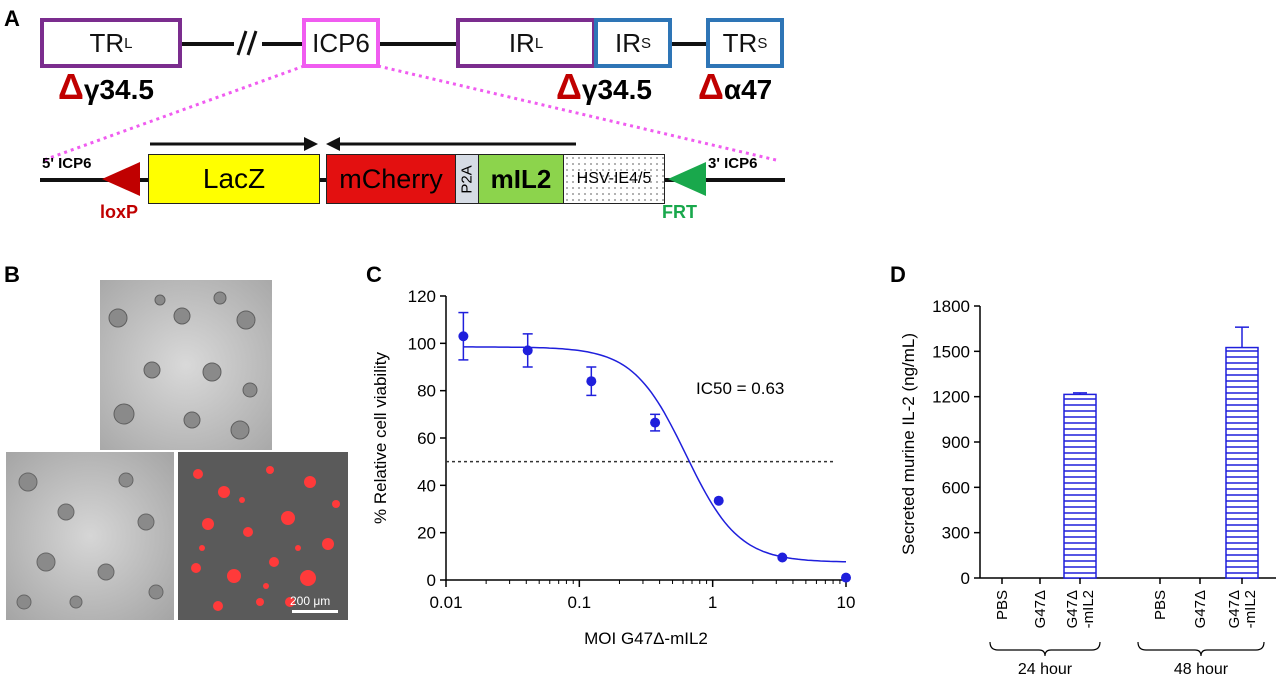 The width and height of the screenshot is (1280, 680). What do you see at coordinates (445, 602) in the screenshot?
I see `x-tick-label: 0.01` at bounding box center [445, 602].